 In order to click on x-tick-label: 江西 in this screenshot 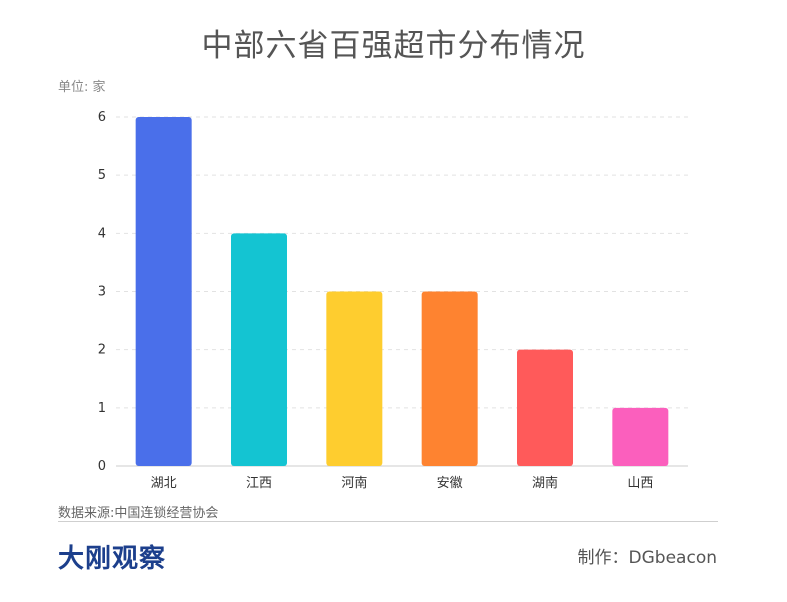, I will do `click(259, 483)`.